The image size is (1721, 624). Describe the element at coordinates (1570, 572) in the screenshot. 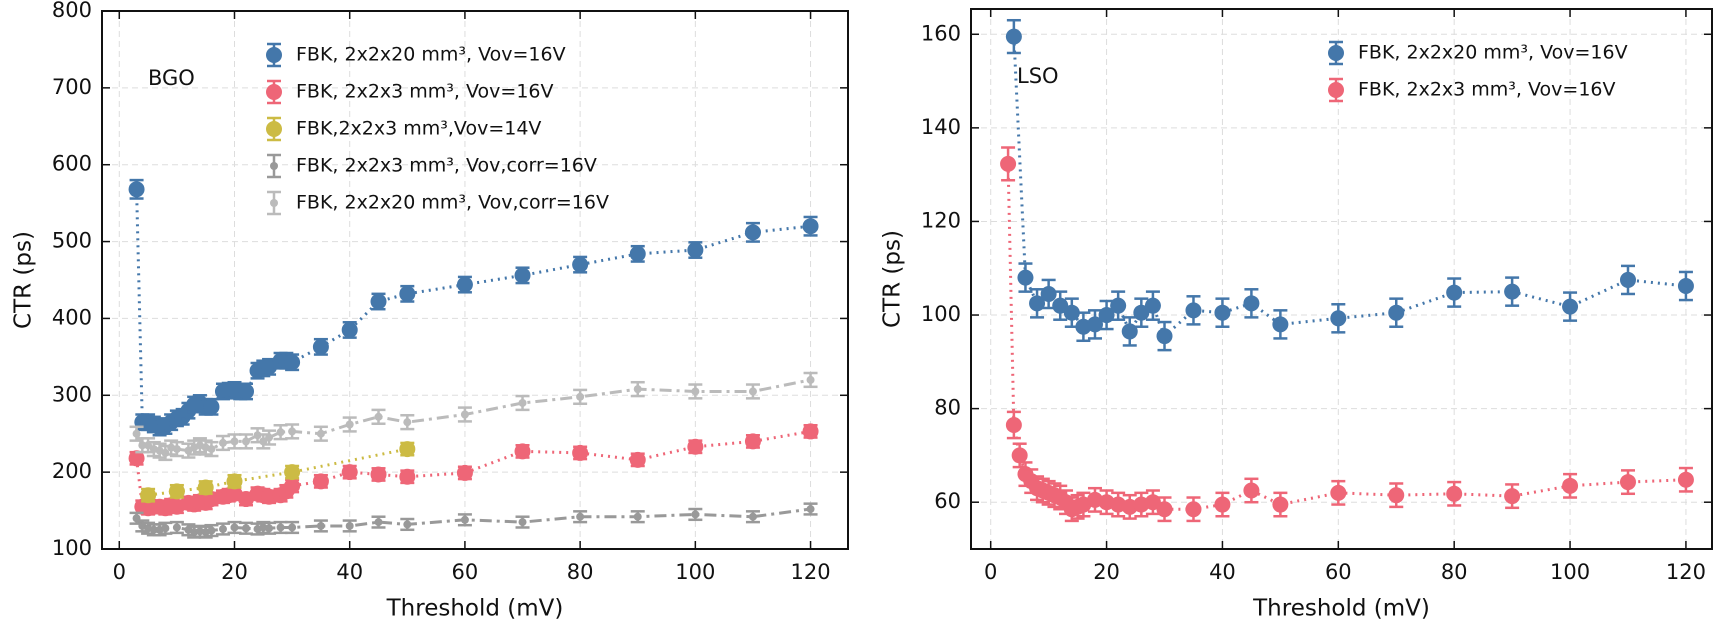

I see `x-tick-label: 100` at that location.